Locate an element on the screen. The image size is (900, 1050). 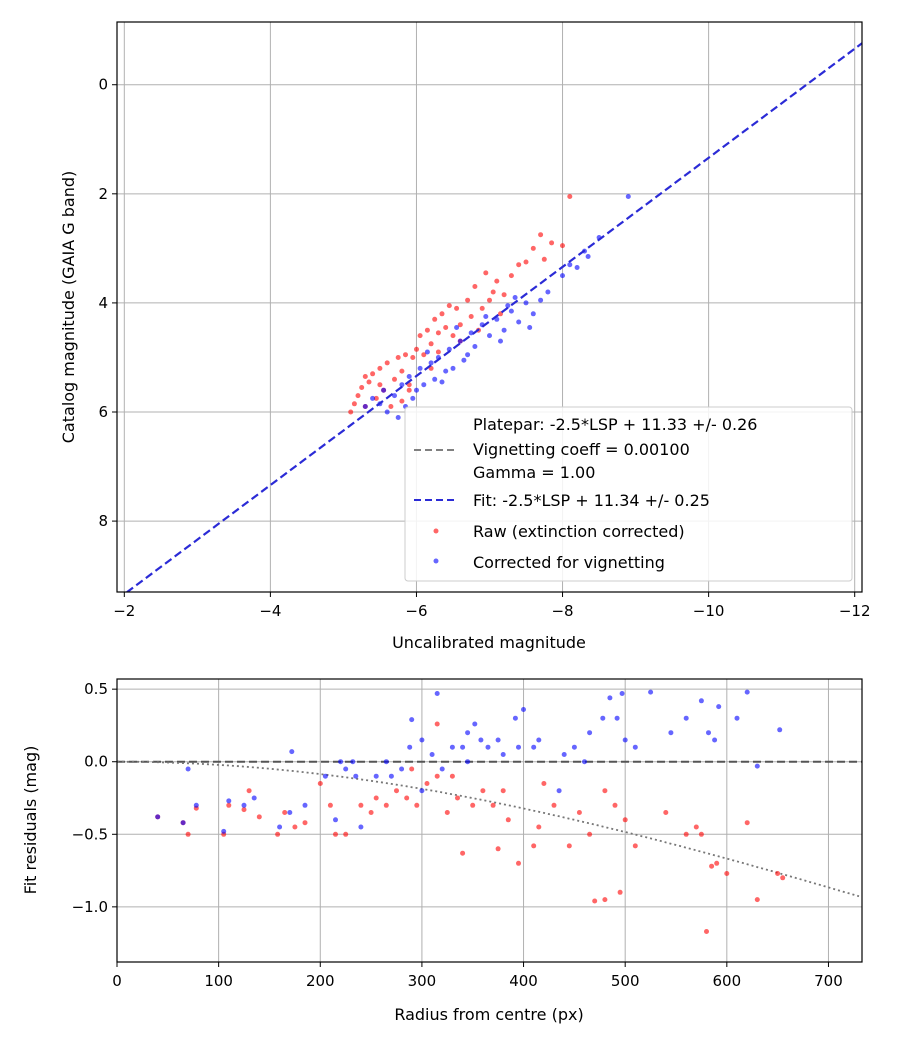
legend-raw-swatch is located at coordinates (436, 531).